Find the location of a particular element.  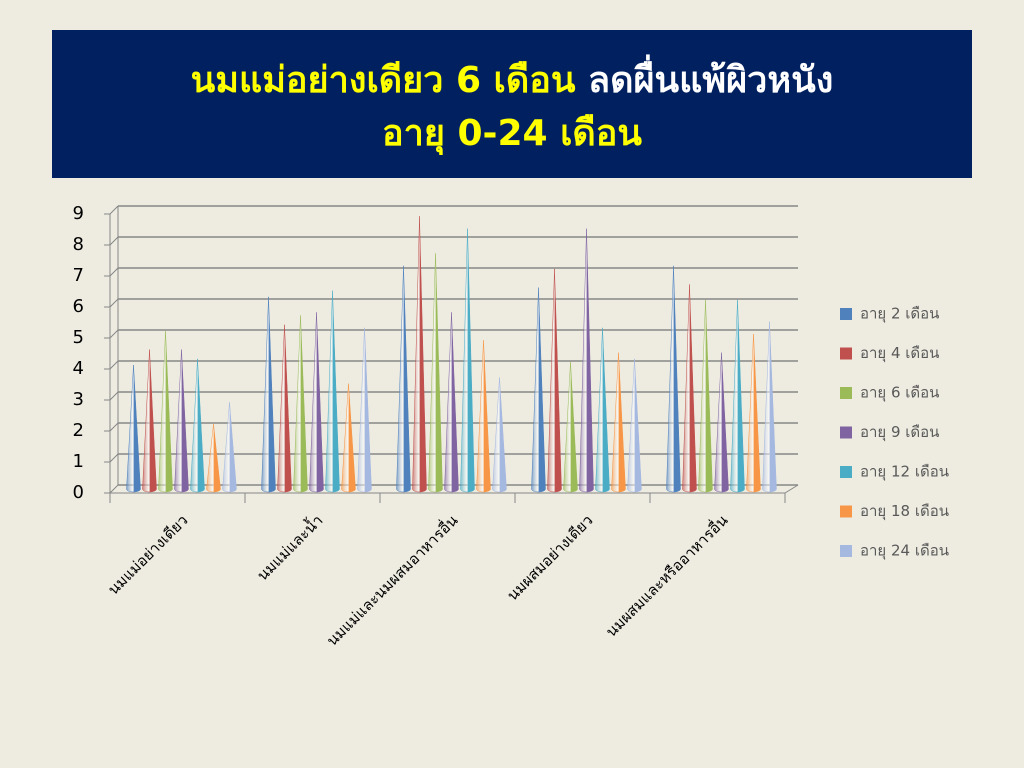

x-tick-label: นมแม่อย่างเดียว is located at coordinates (147, 554).